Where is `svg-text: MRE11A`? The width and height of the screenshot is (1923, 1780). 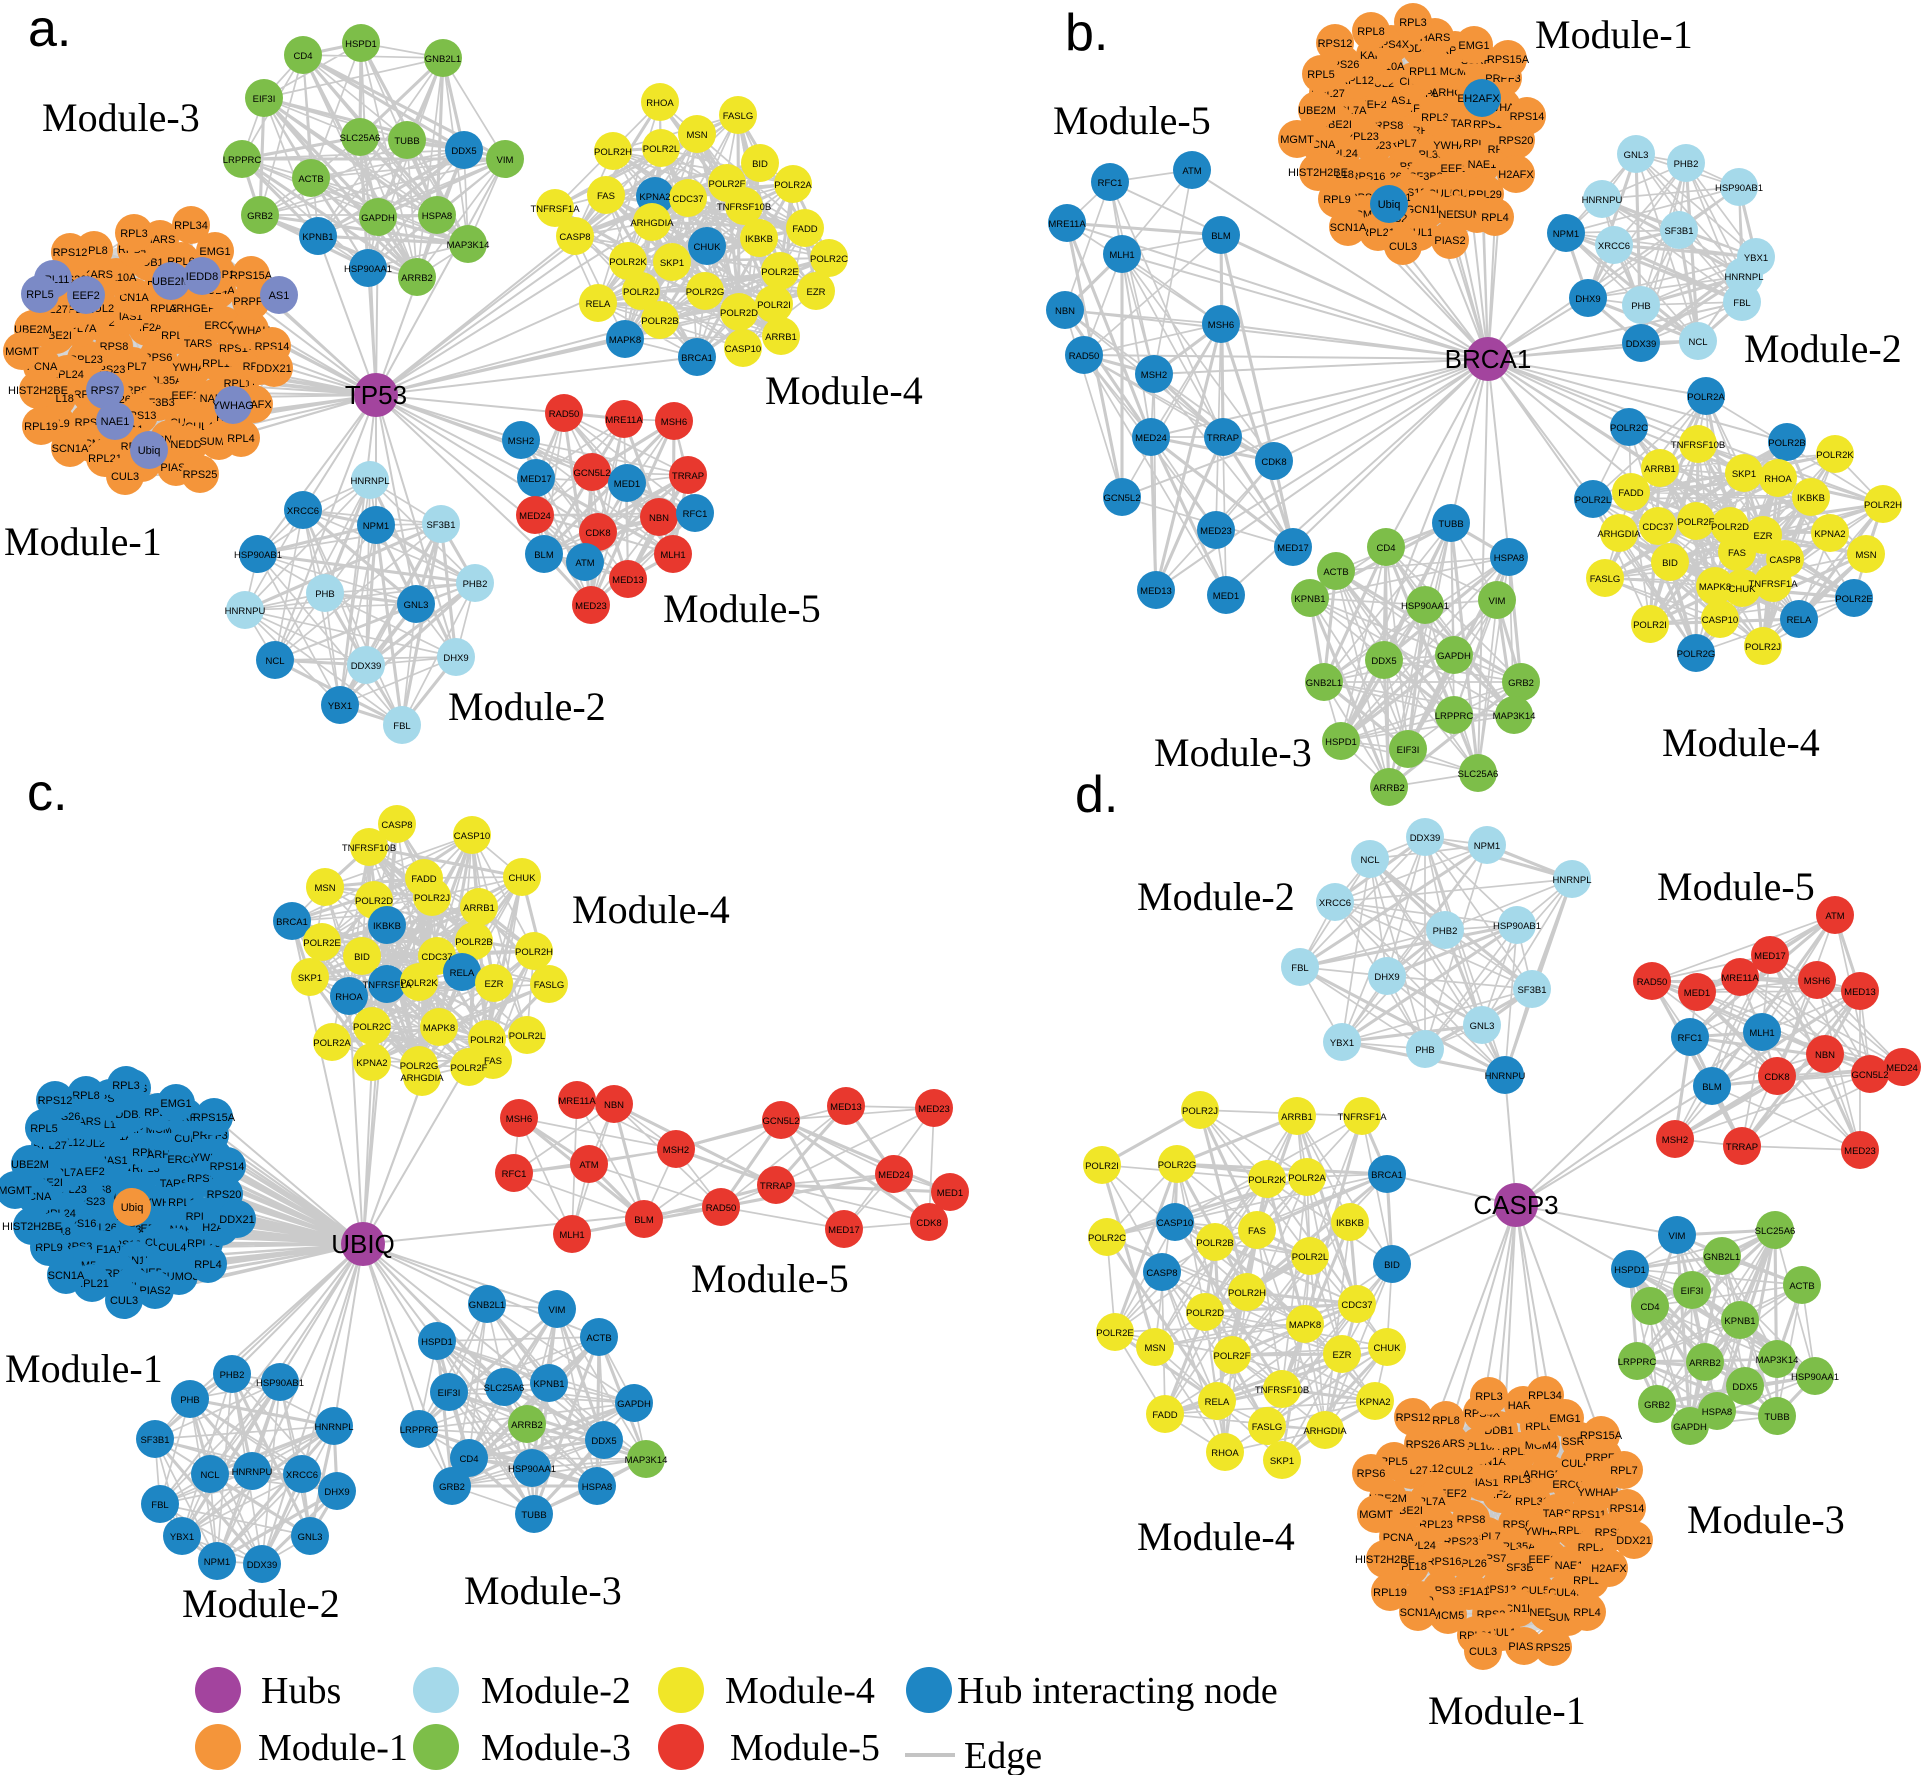 svg-text: MRE11A is located at coordinates (1740, 978).